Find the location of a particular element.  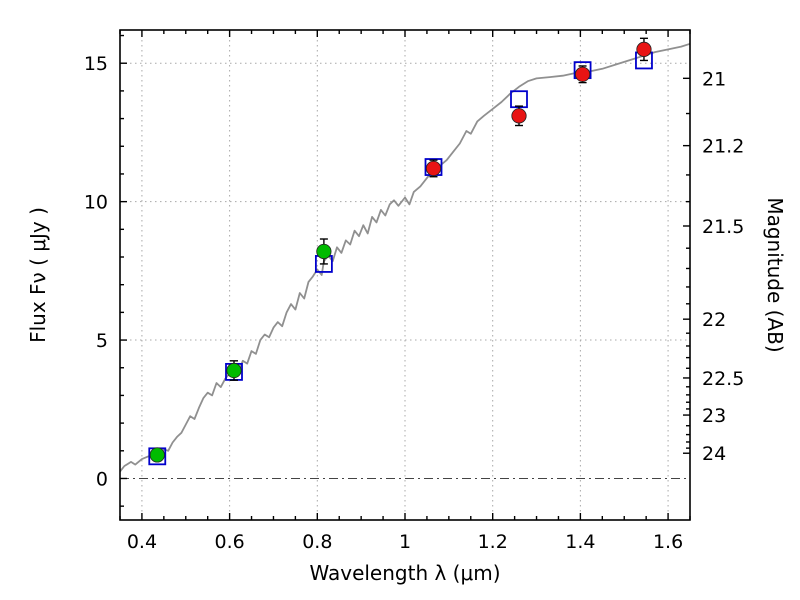

series-observed-infrared is located at coordinates (538, 107).